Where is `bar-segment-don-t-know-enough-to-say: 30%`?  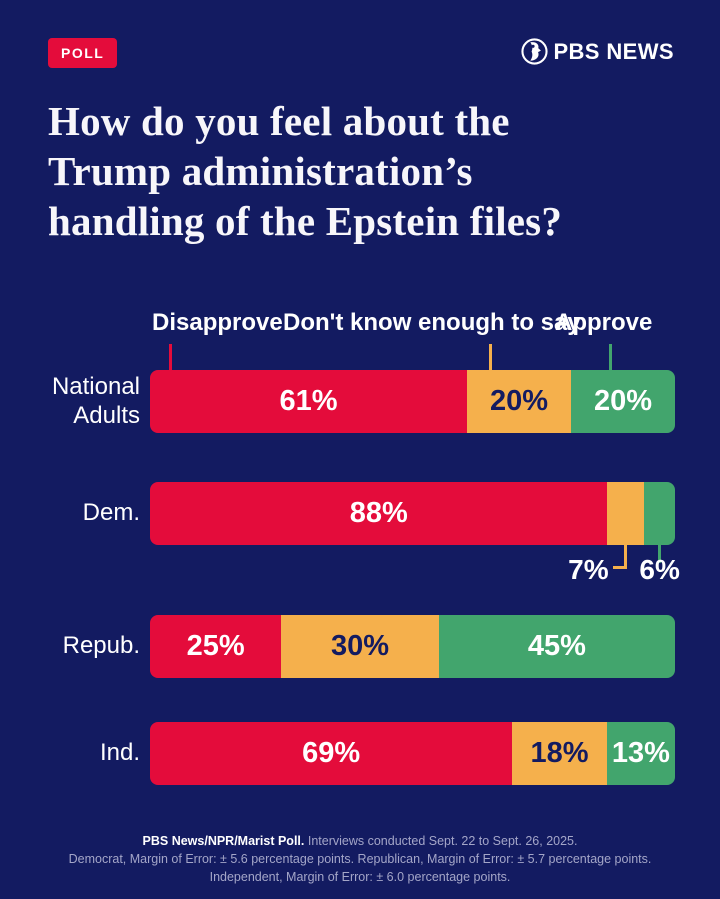 bar-segment-don-t-know-enough-to-say: 30% is located at coordinates (360, 646).